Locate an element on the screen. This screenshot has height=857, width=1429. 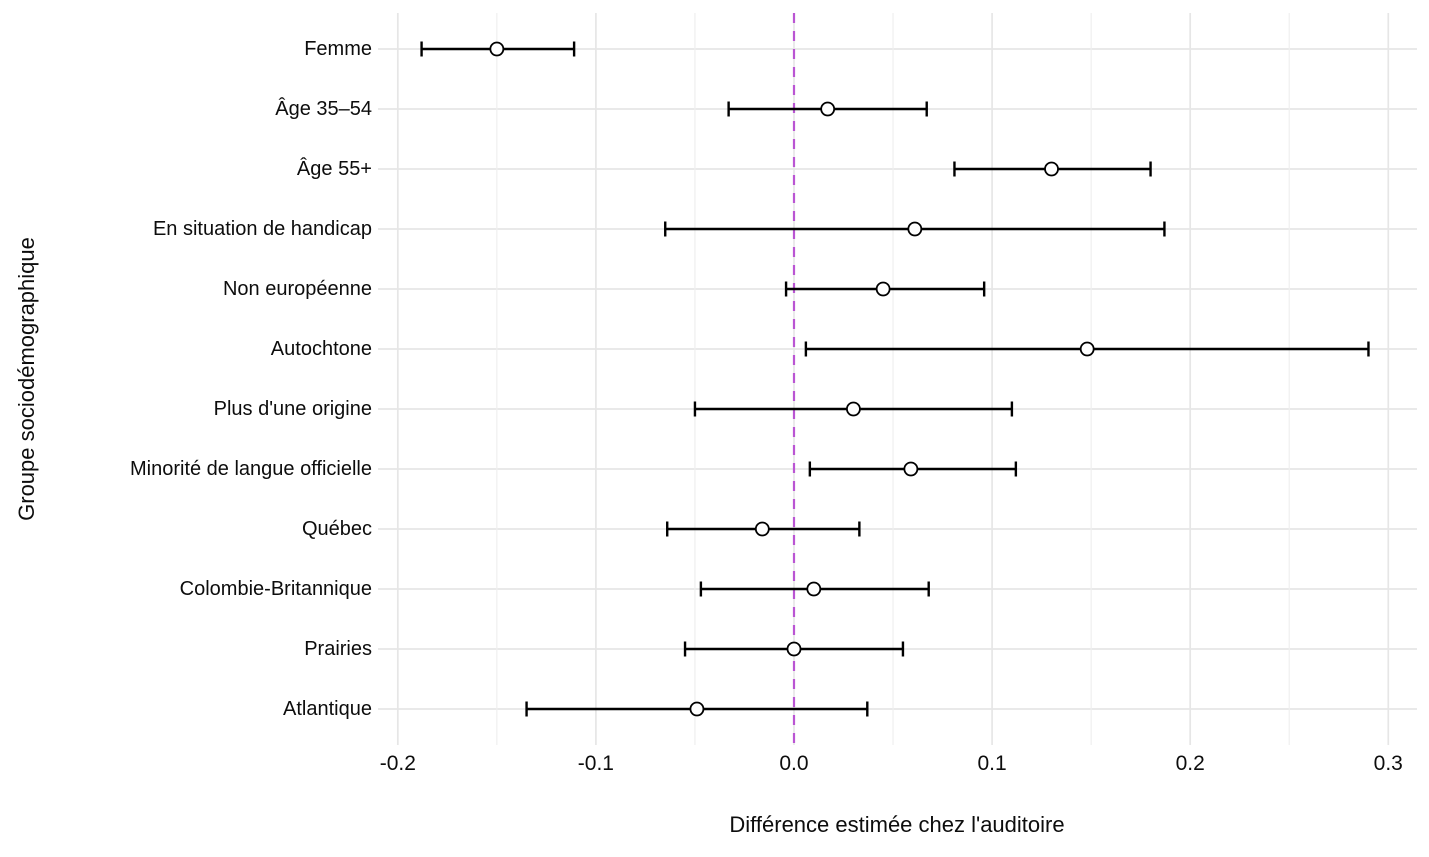
x-tick-label: -0.1 is located at coordinates (595, 763).